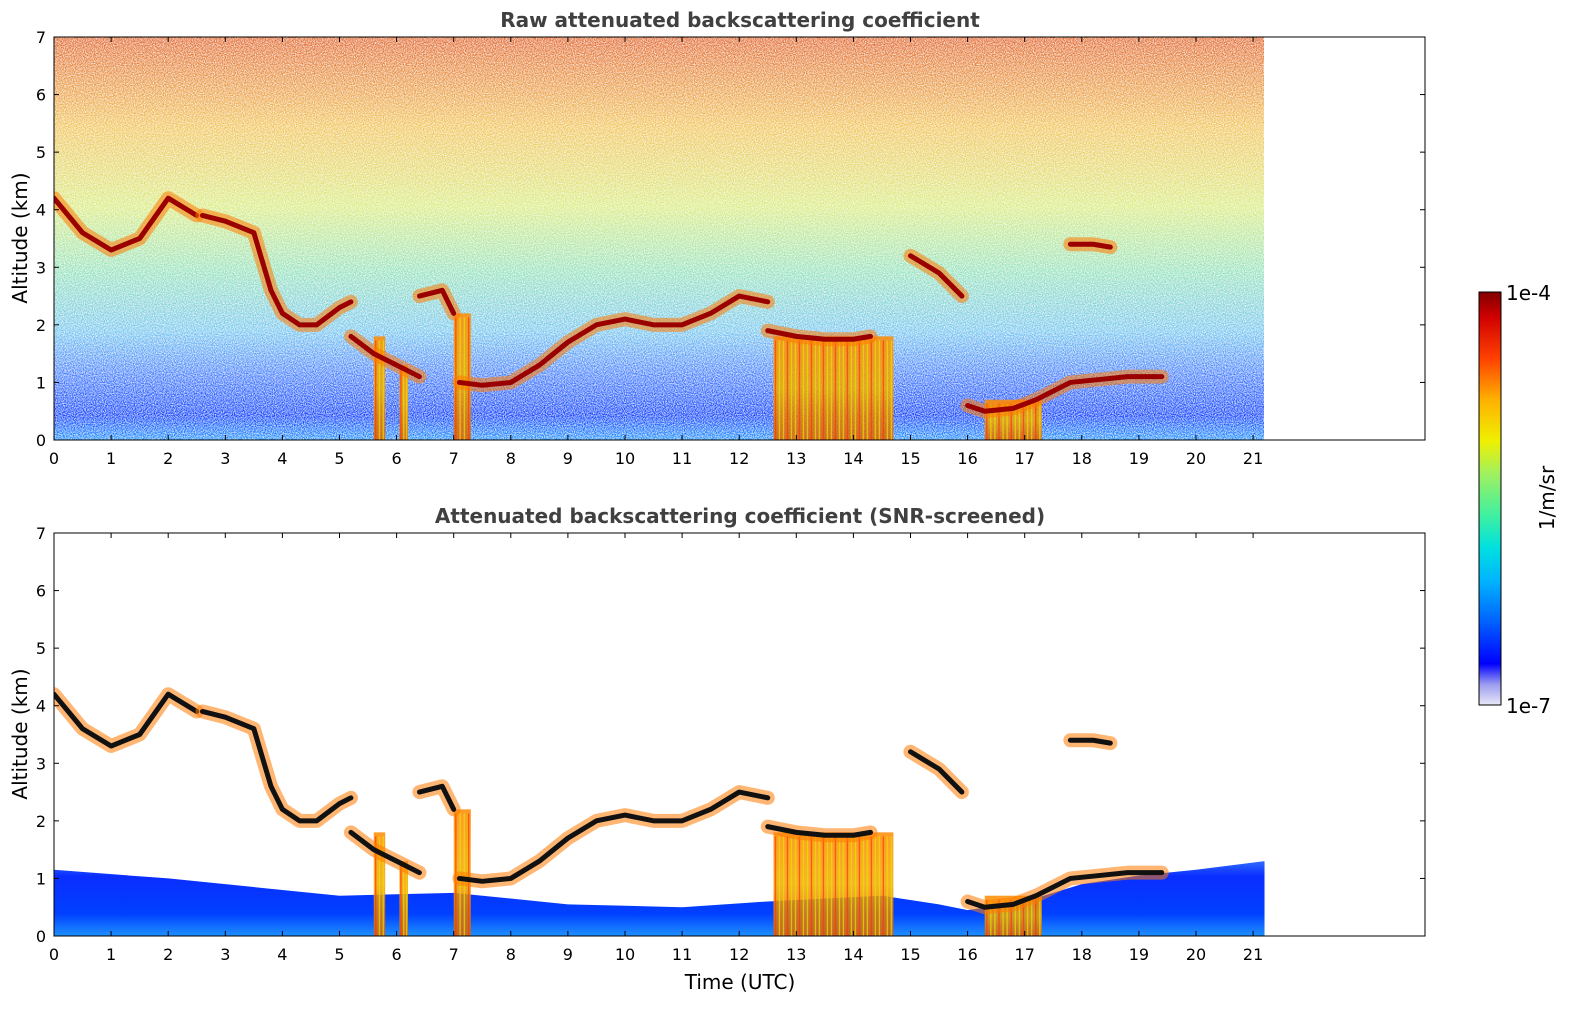  Describe the element at coordinates (1528, 706) in the screenshot. I see `colorbar-min-label: 1e-7` at that location.